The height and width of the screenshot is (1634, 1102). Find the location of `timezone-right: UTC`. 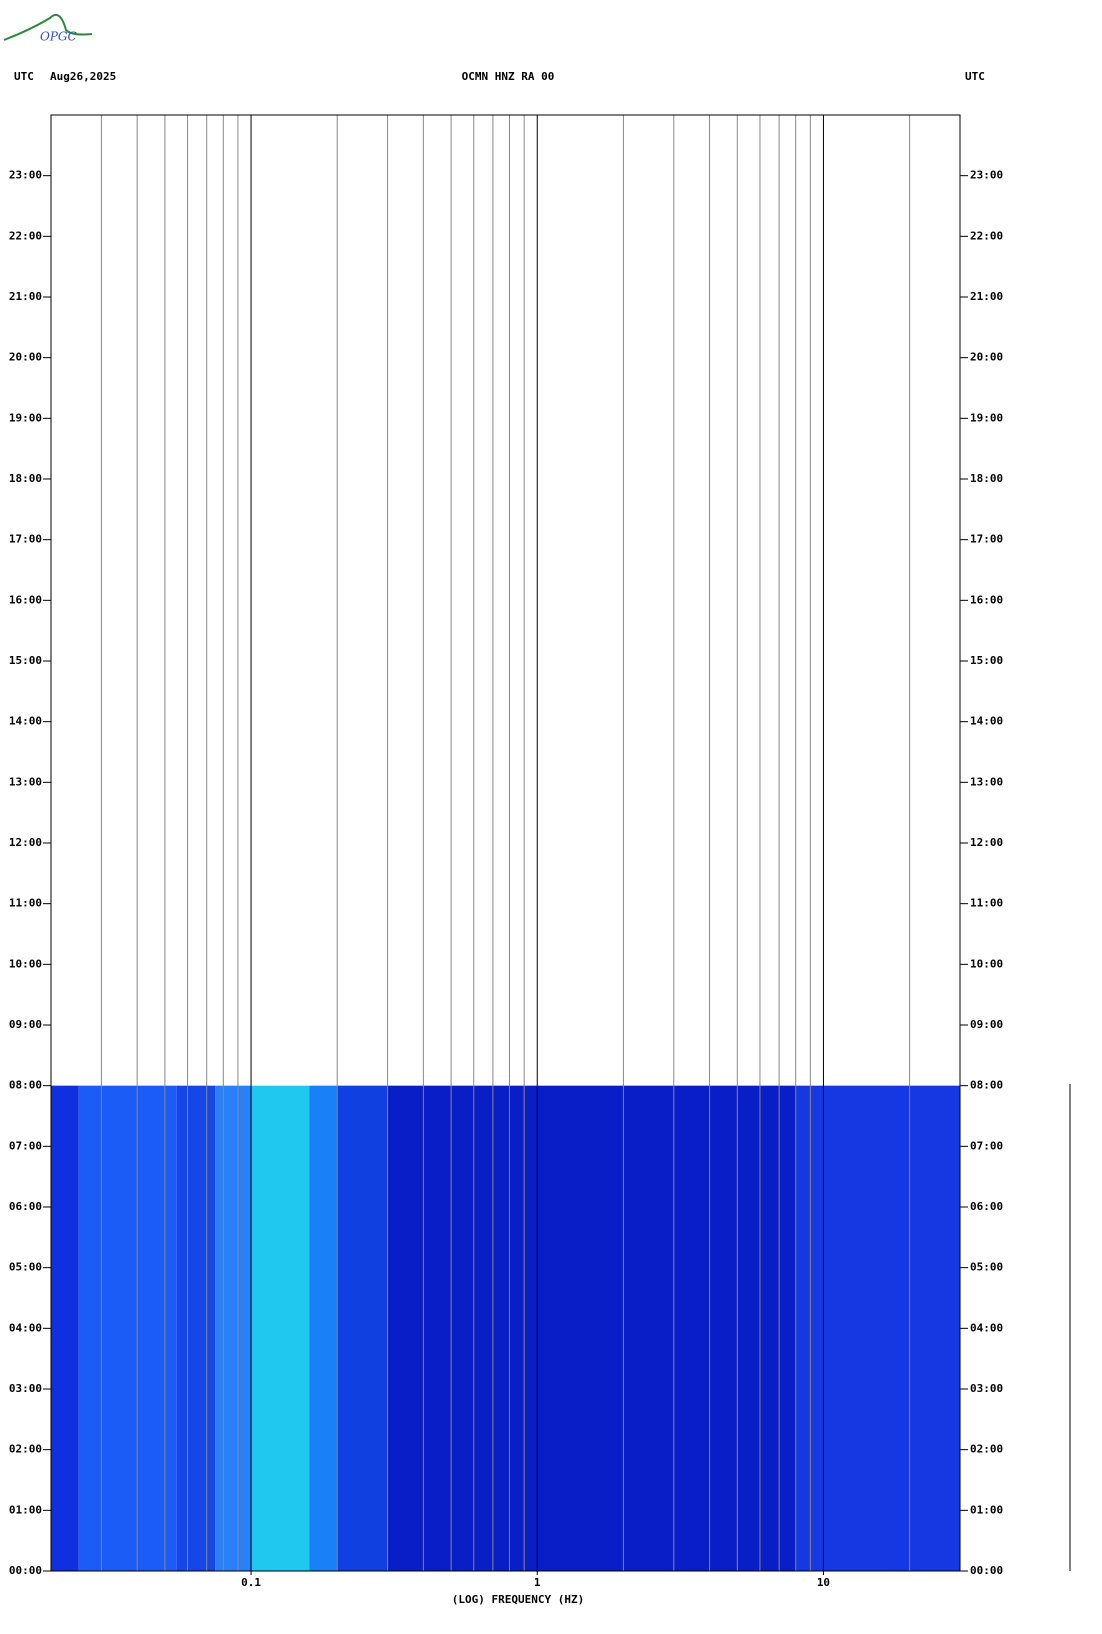

timezone-right: UTC is located at coordinates (975, 76).